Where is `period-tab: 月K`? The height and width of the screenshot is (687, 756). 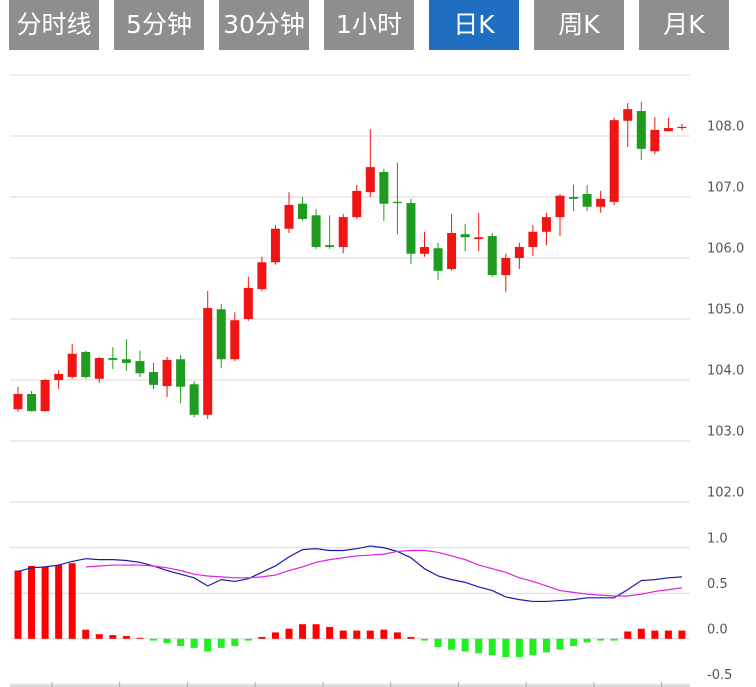 period-tab: 月K is located at coordinates (684, 25).